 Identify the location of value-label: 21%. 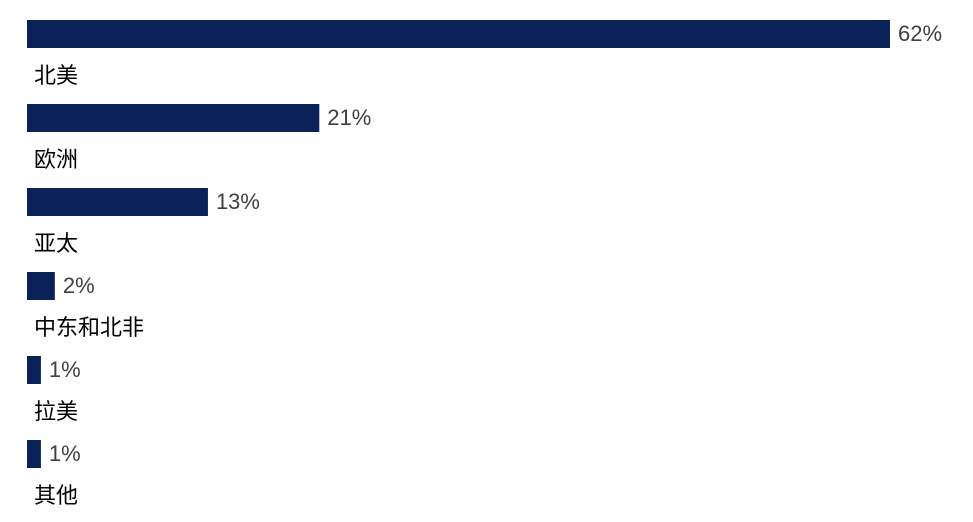
(349, 117).